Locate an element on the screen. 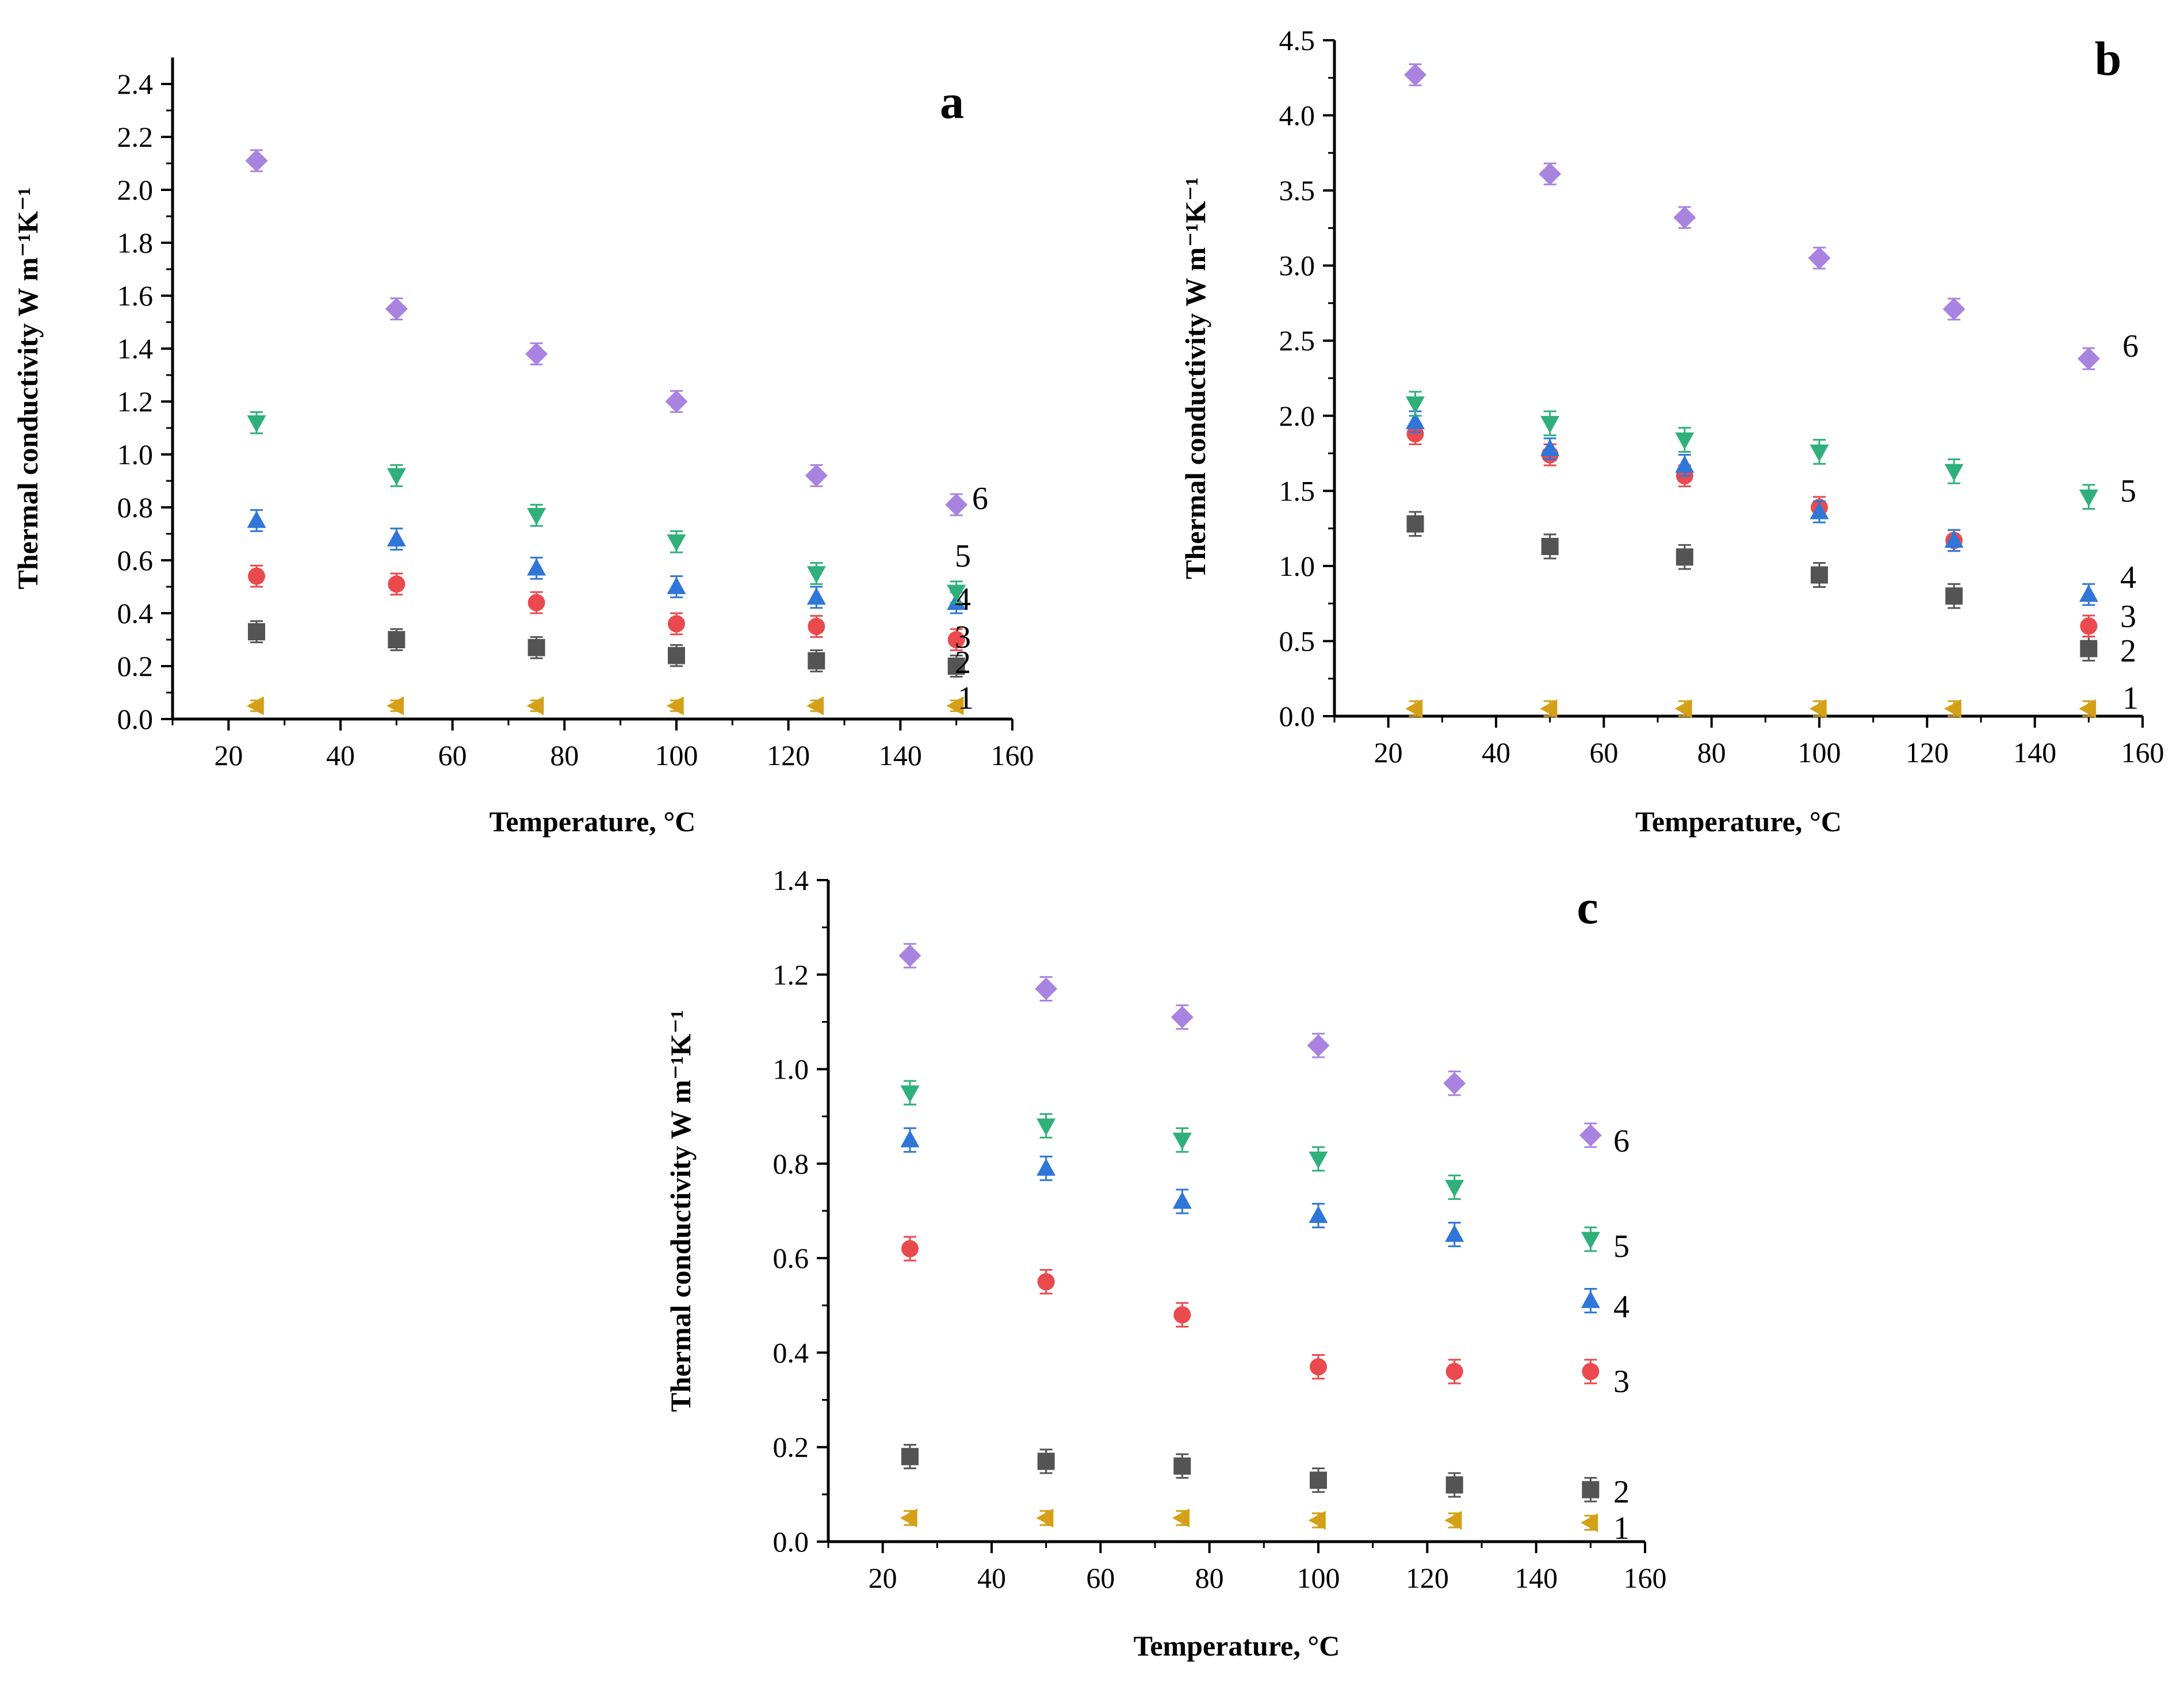  x-tick-label: 160 is located at coordinates (1645, 1578).